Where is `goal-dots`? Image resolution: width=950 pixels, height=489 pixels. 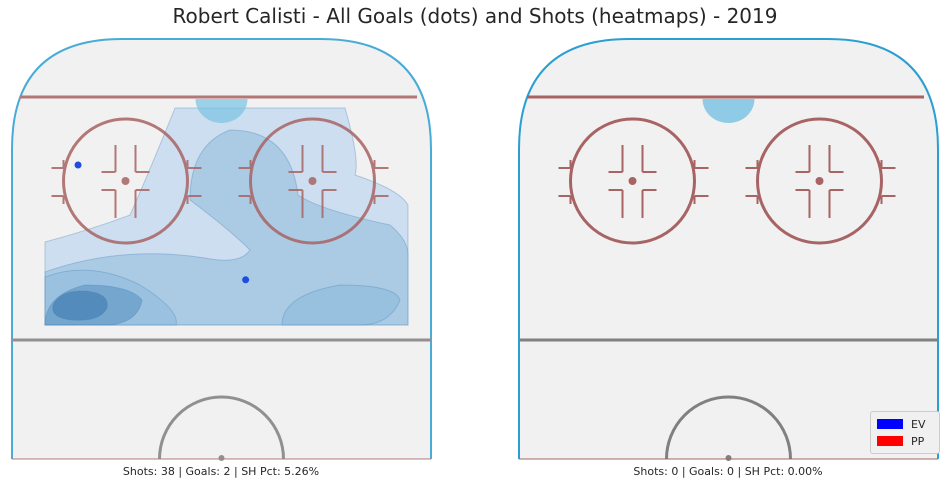
goal-dots is located at coordinates (162, 222).